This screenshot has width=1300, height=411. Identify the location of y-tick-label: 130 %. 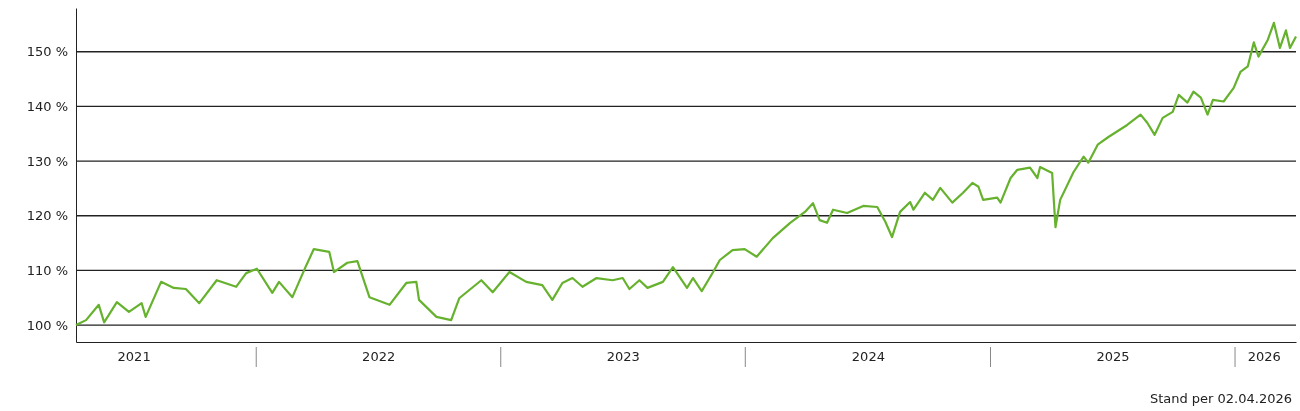
(47, 161).